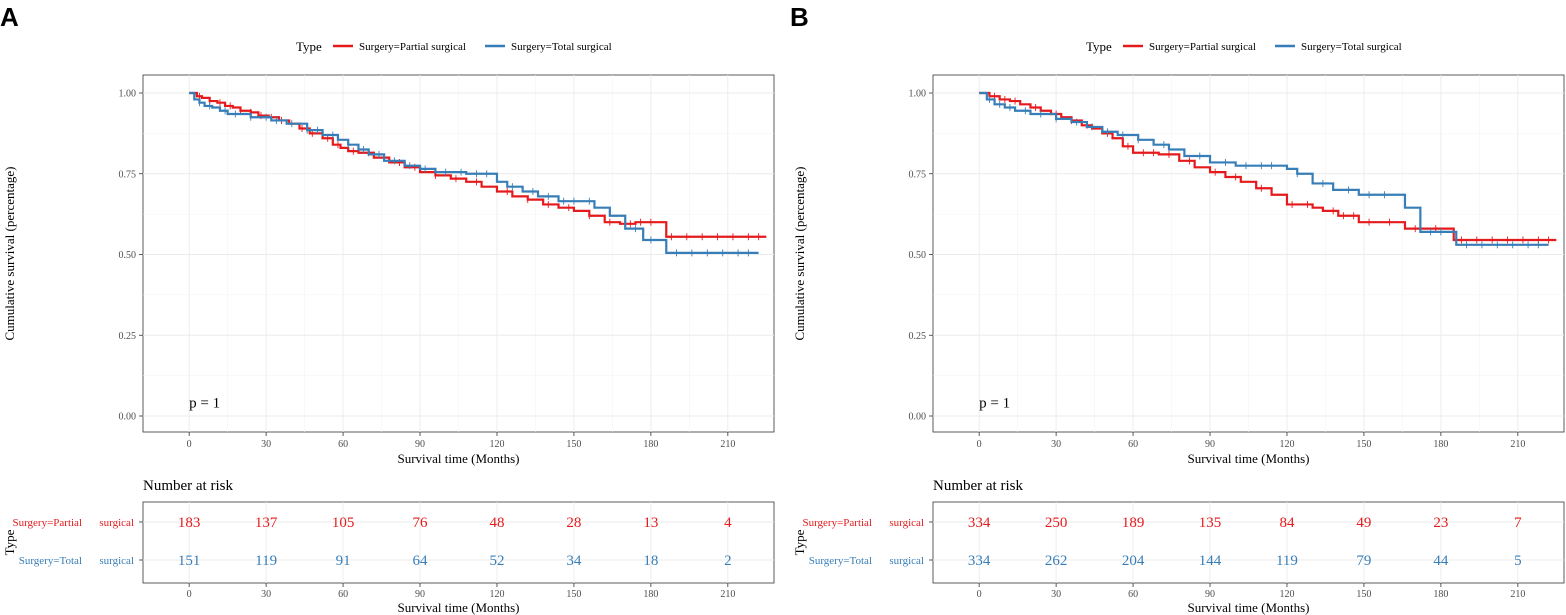 The height and width of the screenshot is (615, 1566). Describe the element at coordinates (1056, 523) in the screenshot. I see `risk-count-partial: 250` at that location.